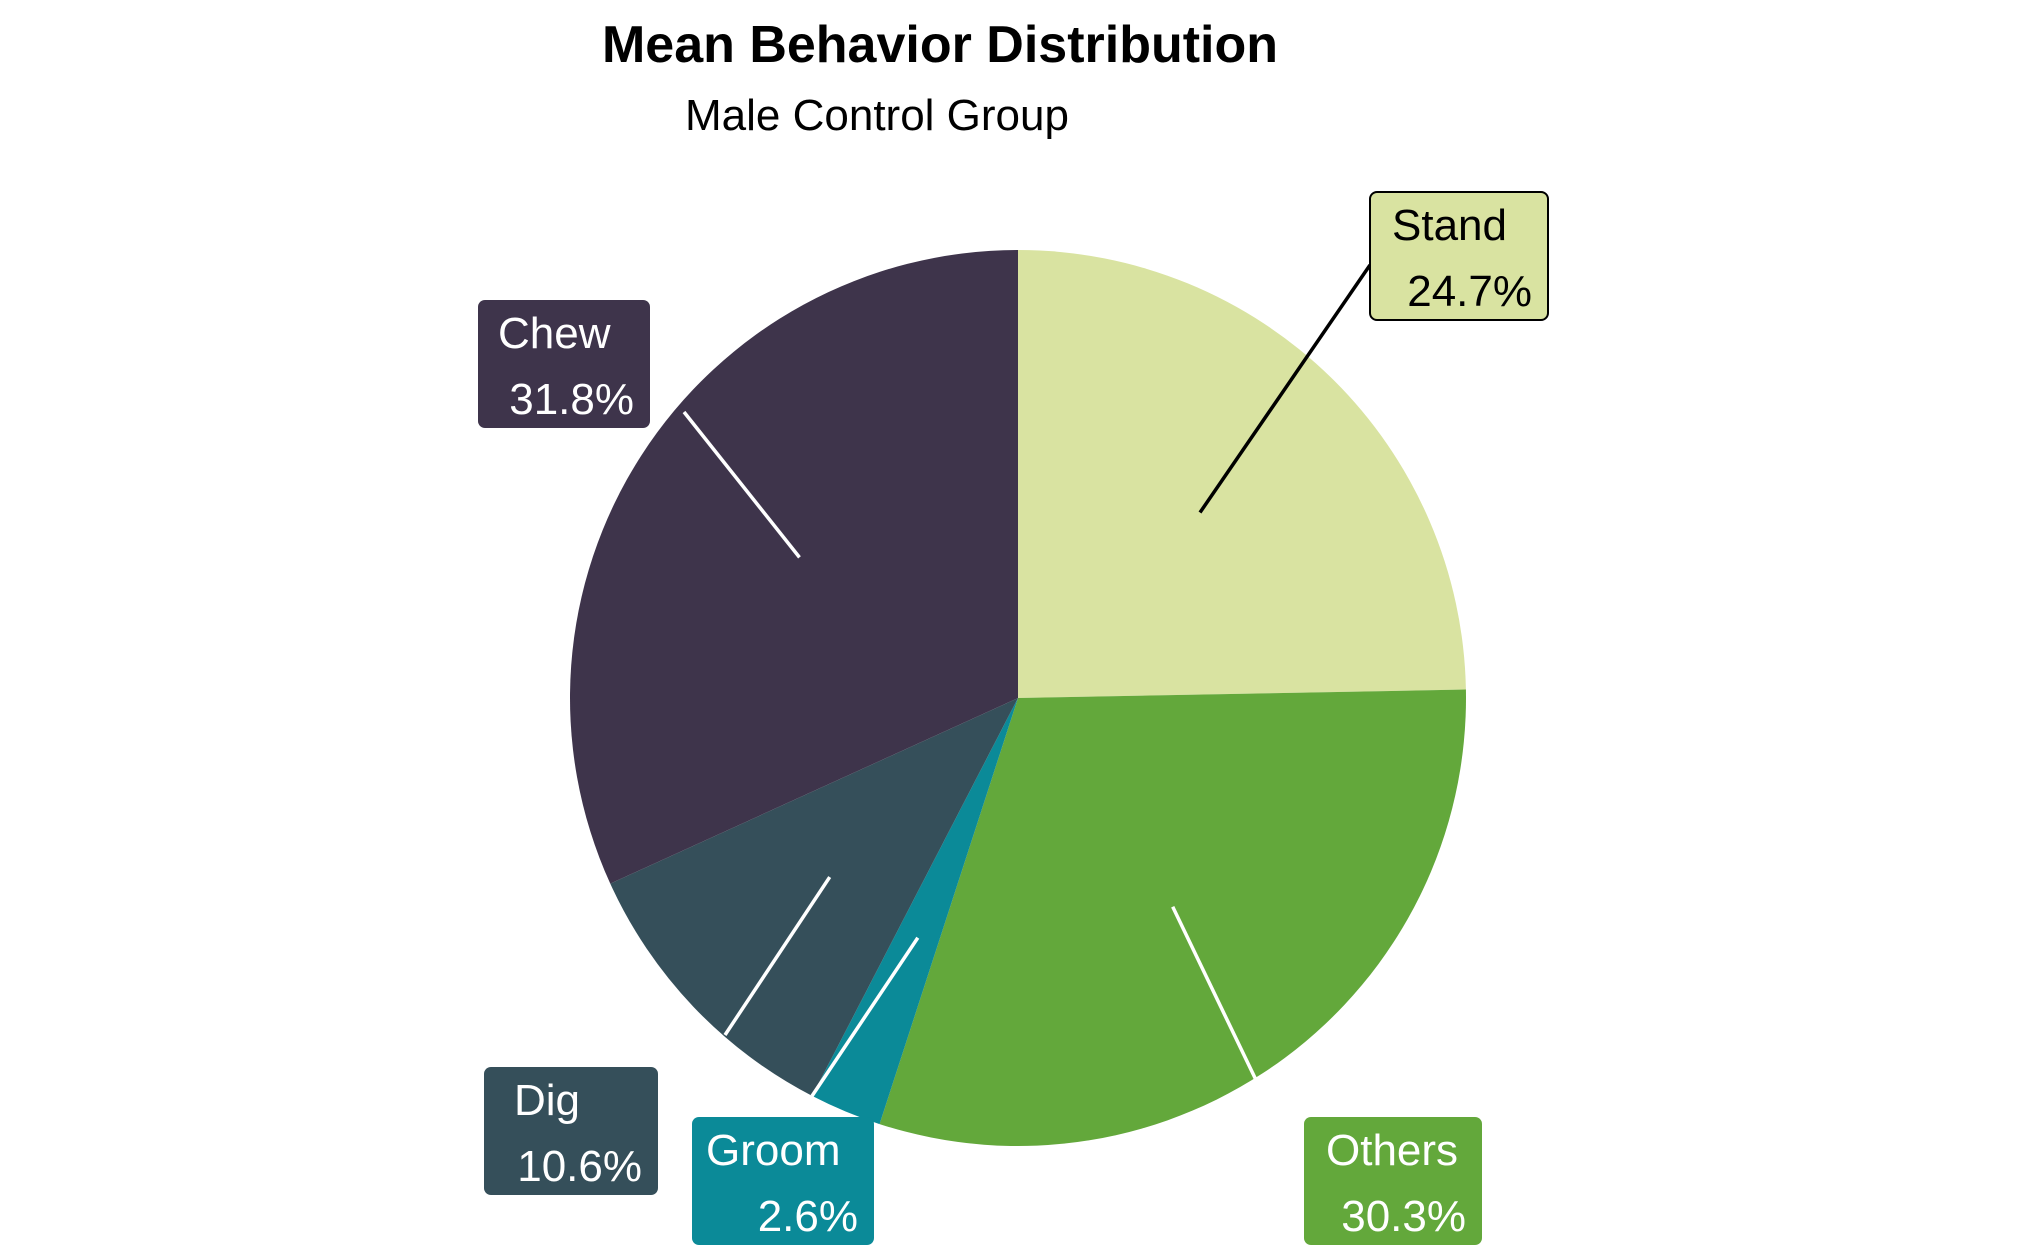 This screenshot has height=1248, width=2021. Describe the element at coordinates (940, 45) in the screenshot. I see `chart-title: Mean Behavior Distribution` at that location.